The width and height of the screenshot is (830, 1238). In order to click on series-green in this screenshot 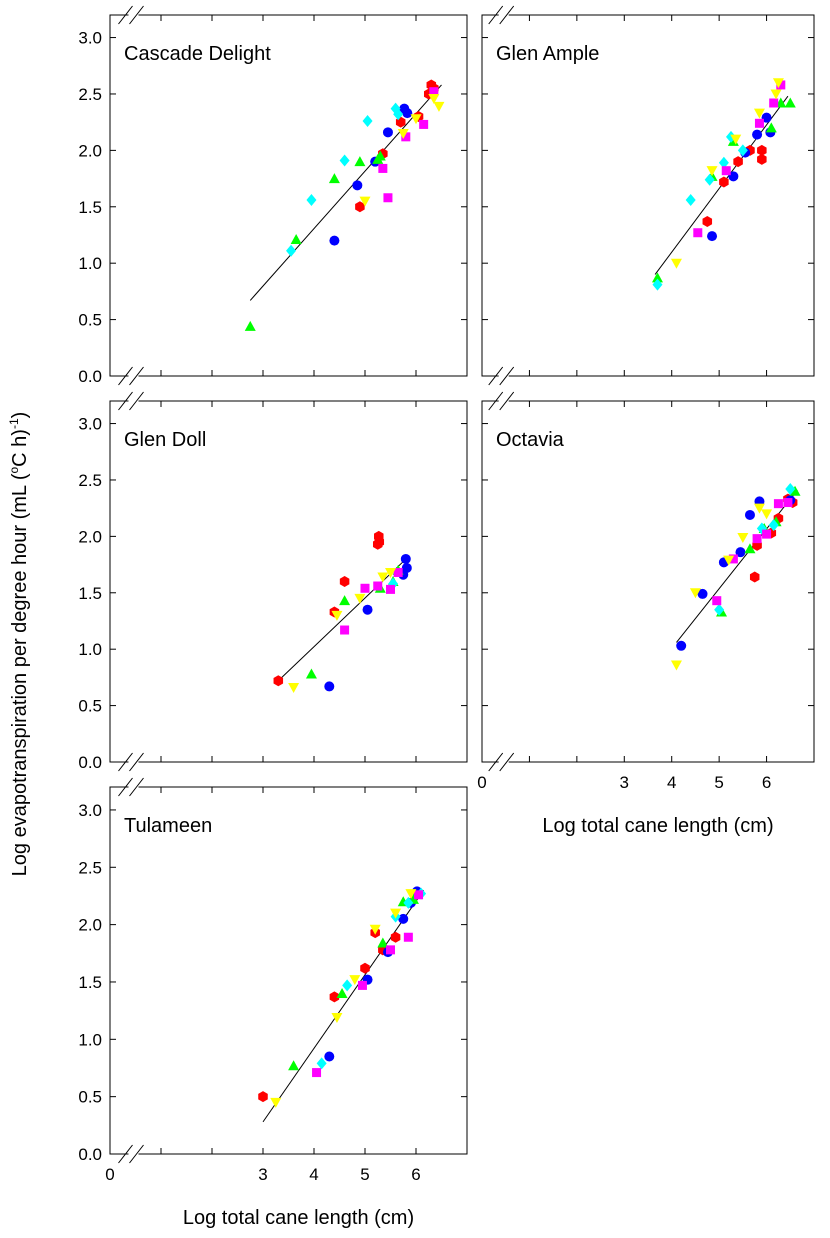, I will do `click(315, 240)`.